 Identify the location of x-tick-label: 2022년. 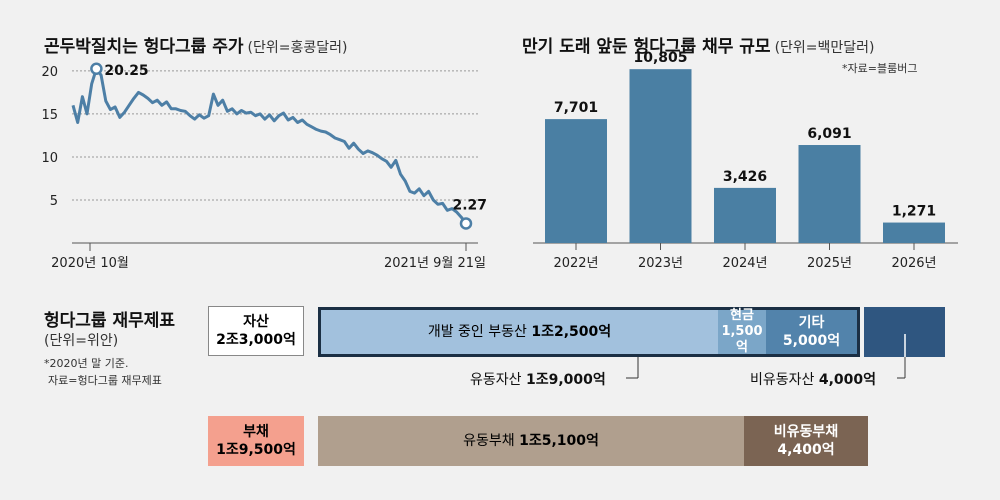
(575, 263).